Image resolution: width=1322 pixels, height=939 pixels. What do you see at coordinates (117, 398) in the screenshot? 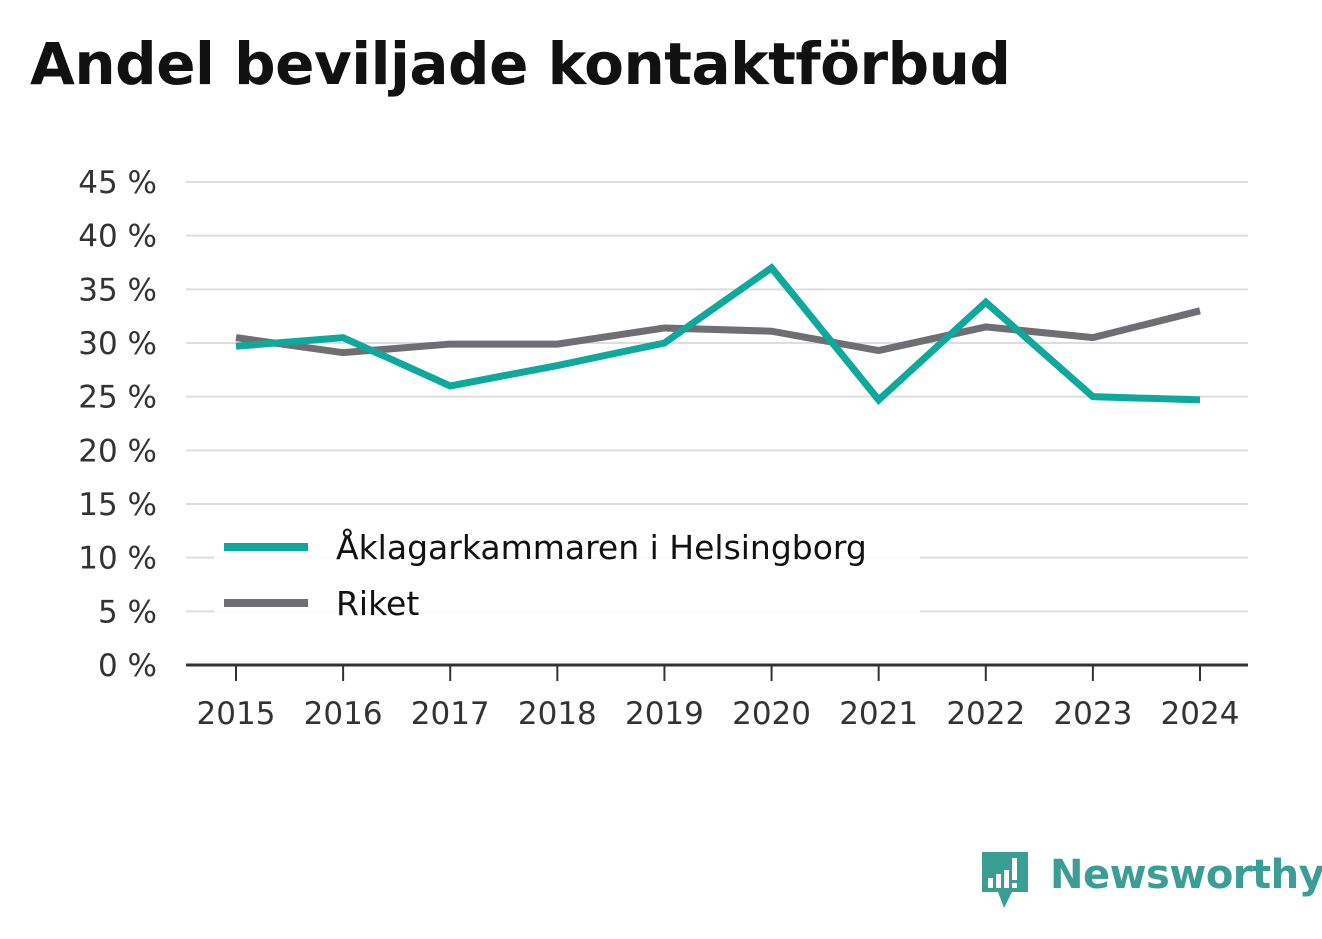
I see `y-tick-label: 25 %` at bounding box center [117, 398].